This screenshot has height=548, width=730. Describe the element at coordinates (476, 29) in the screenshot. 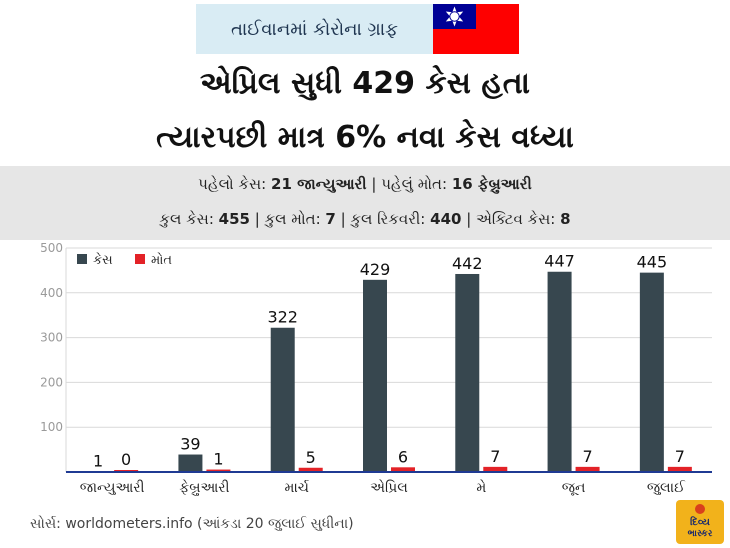

I see `taiwan-flag-icon` at that location.